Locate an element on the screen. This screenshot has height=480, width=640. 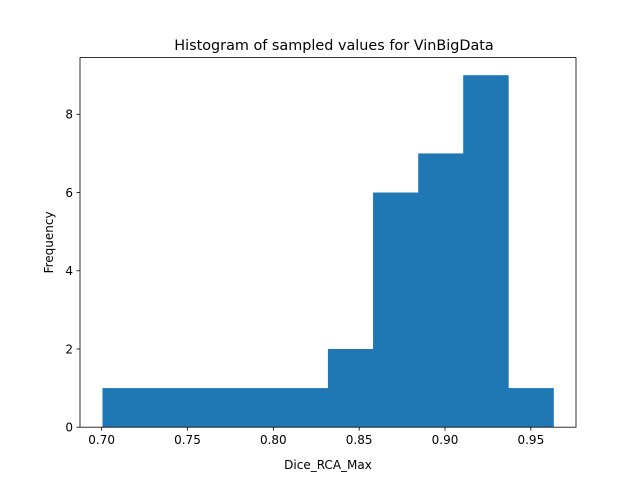
x-tick-label: 0.85 is located at coordinates (359, 440).